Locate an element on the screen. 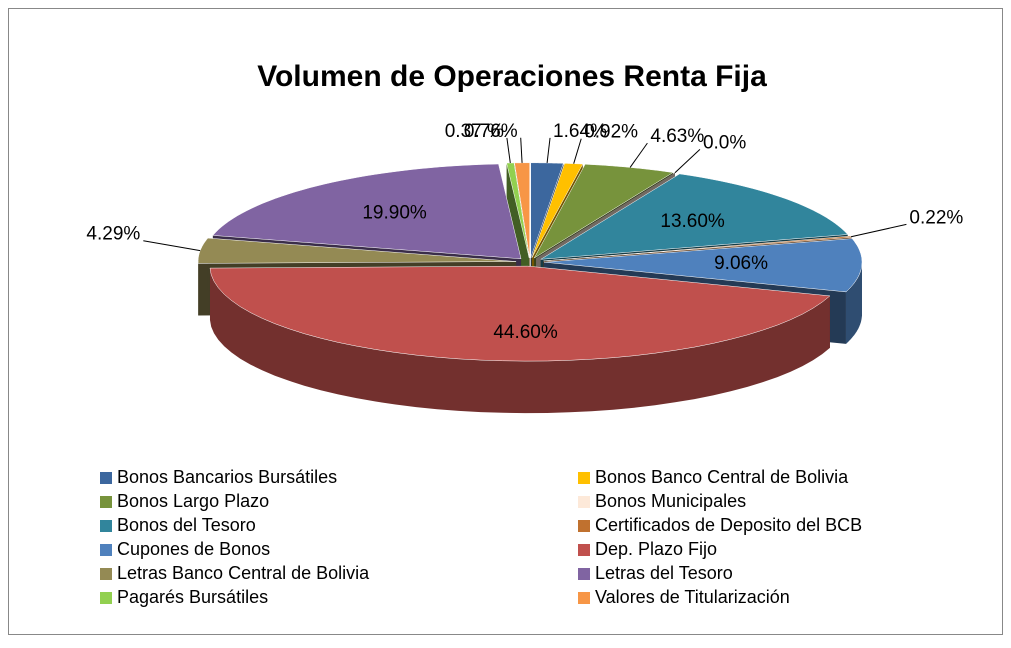 Image resolution: width=1011 pixels, height=648 pixels. legend-label: Cupones de Bonos is located at coordinates (193, 549).